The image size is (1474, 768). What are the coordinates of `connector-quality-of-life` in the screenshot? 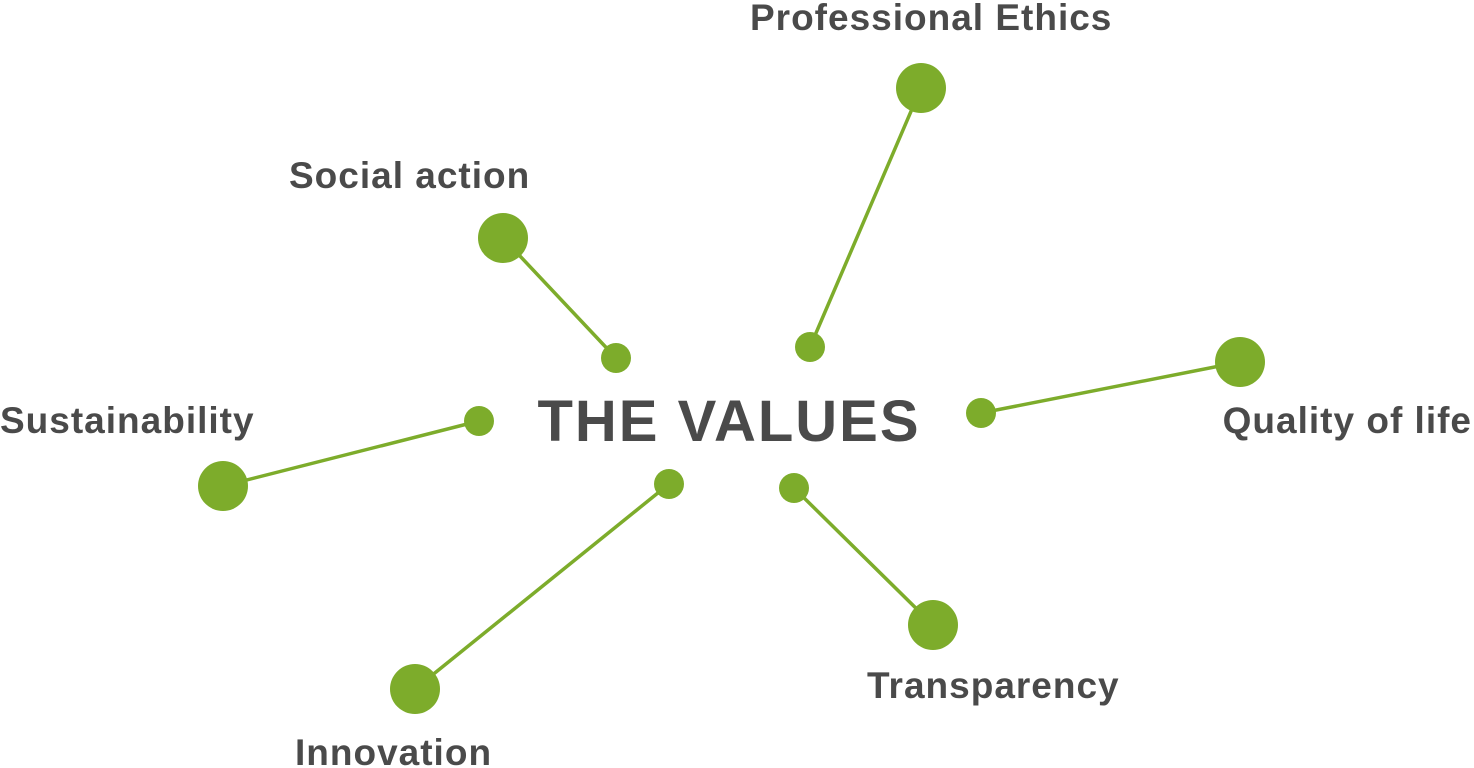 It's located at (1110, 387).